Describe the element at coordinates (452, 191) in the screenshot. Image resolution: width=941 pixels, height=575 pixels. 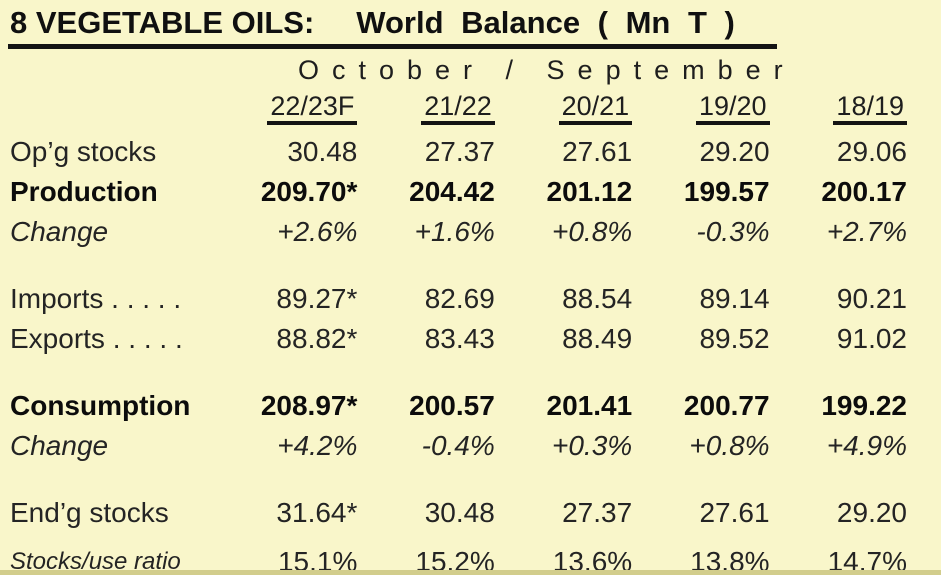
I see `cell-value: 204.42` at that location.